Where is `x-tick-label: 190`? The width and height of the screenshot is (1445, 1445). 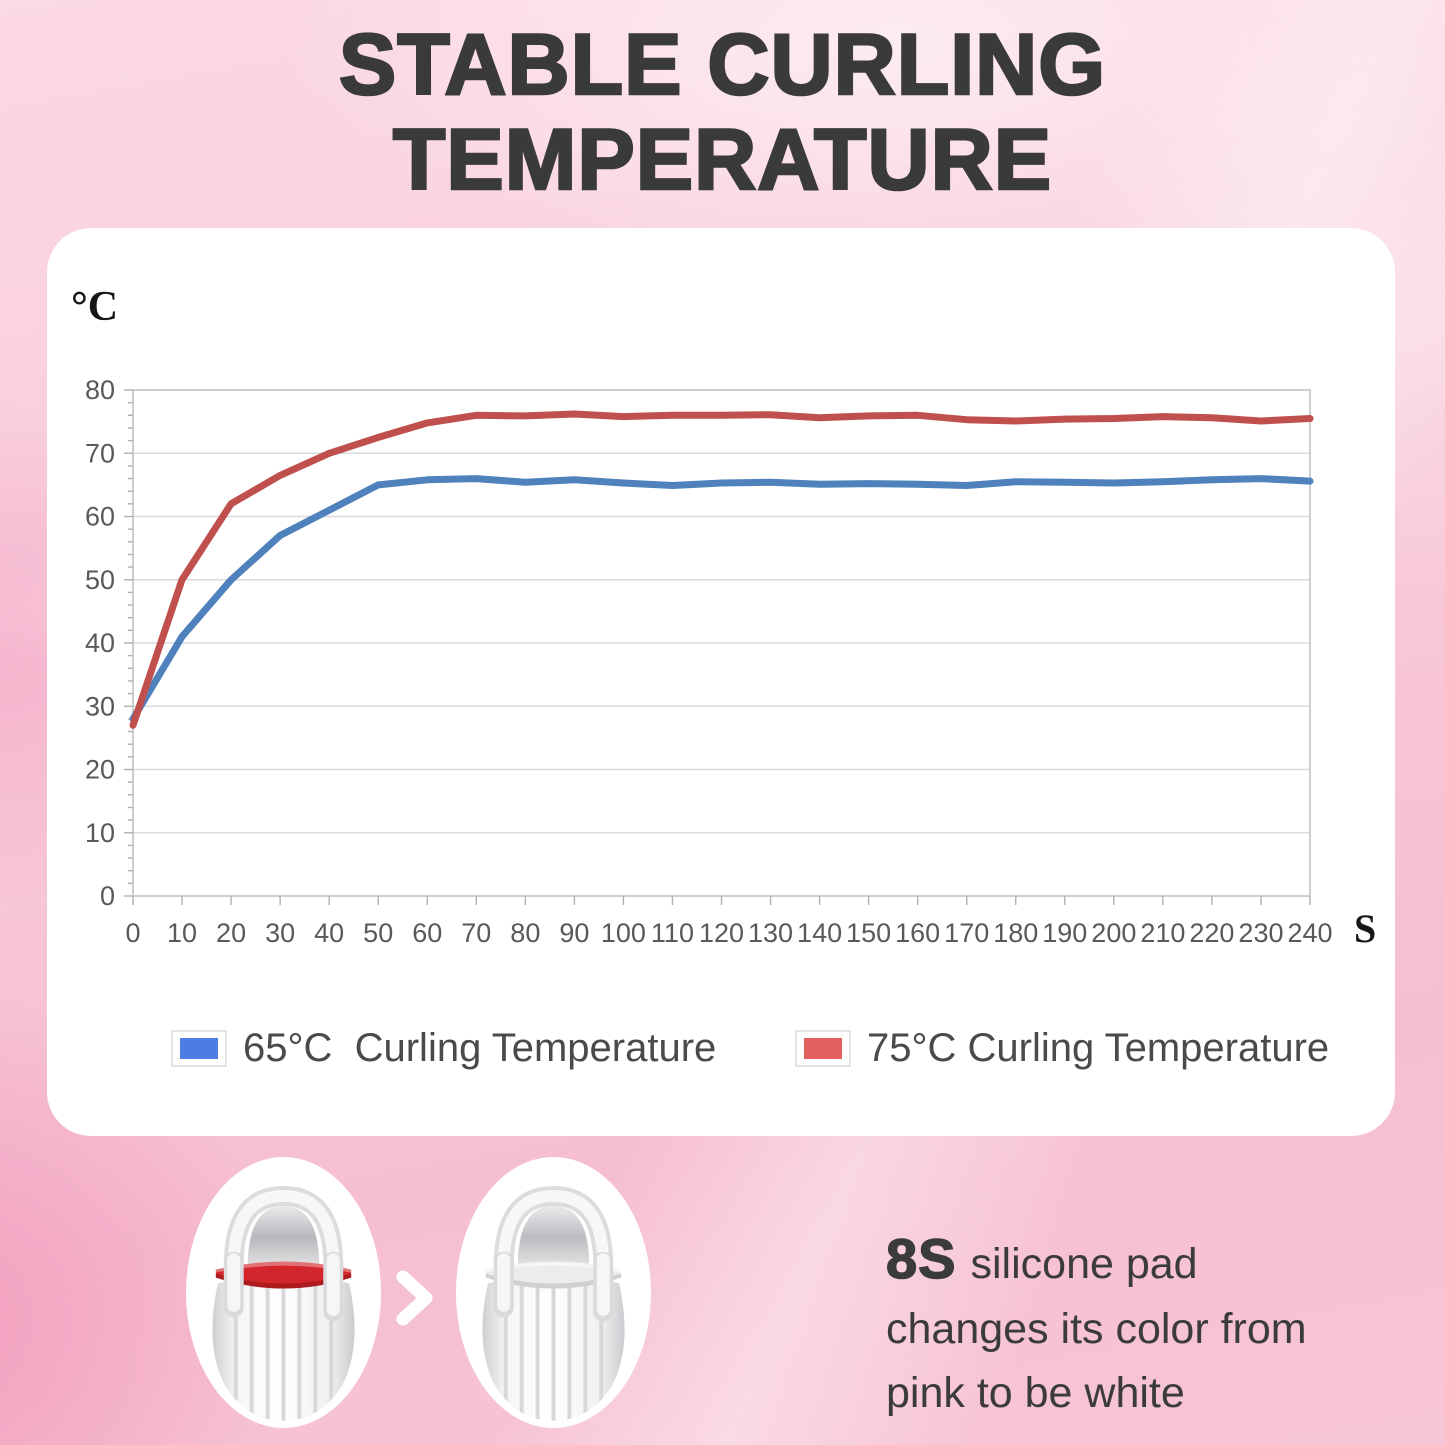
x-tick-label: 190 is located at coordinates (1064, 933).